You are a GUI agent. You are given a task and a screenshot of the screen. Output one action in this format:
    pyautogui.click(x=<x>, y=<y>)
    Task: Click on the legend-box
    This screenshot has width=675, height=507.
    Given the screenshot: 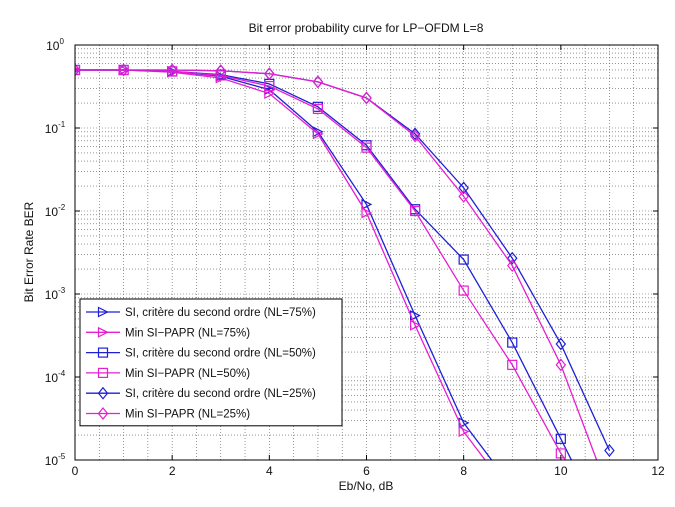 What is the action you would take?
    pyautogui.click(x=211, y=362)
    